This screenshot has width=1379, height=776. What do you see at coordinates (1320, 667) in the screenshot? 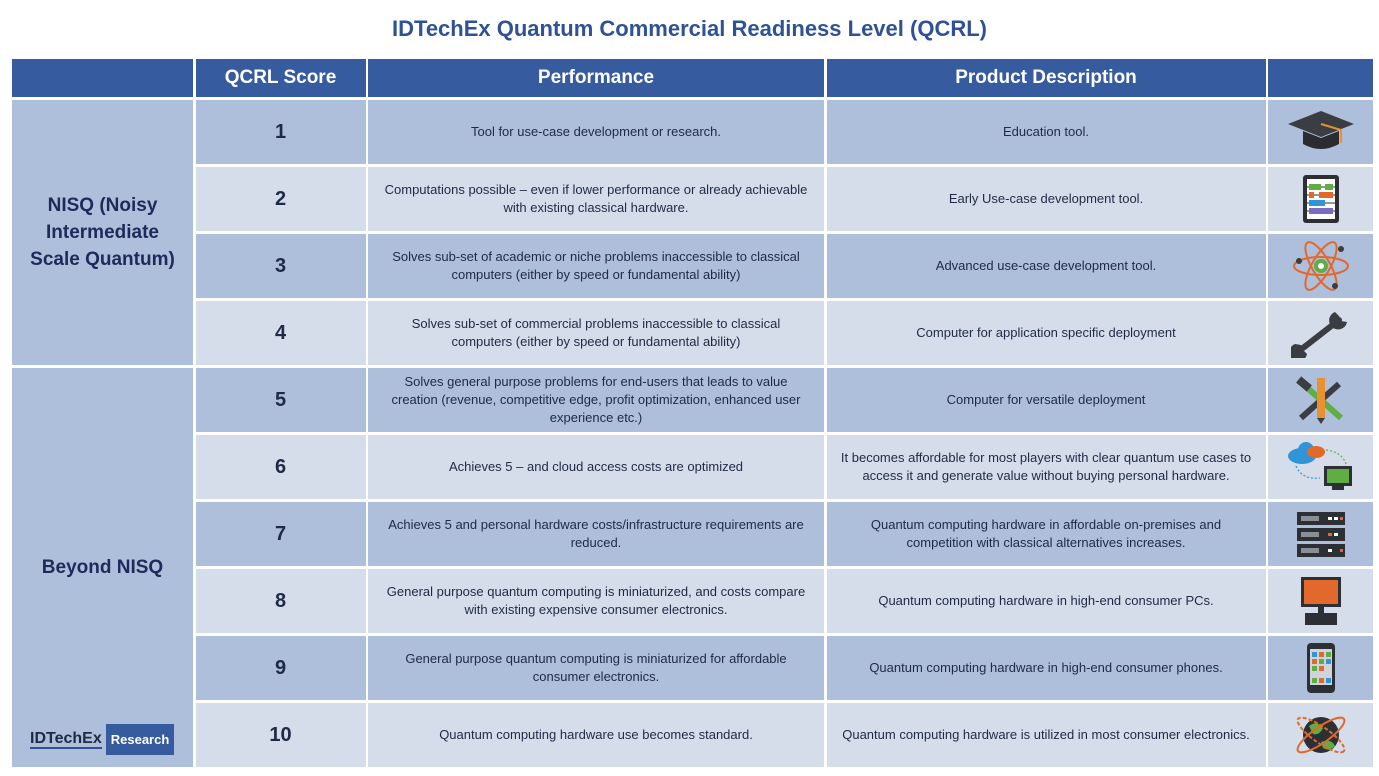
I see `smartphone-icon` at bounding box center [1320, 667].